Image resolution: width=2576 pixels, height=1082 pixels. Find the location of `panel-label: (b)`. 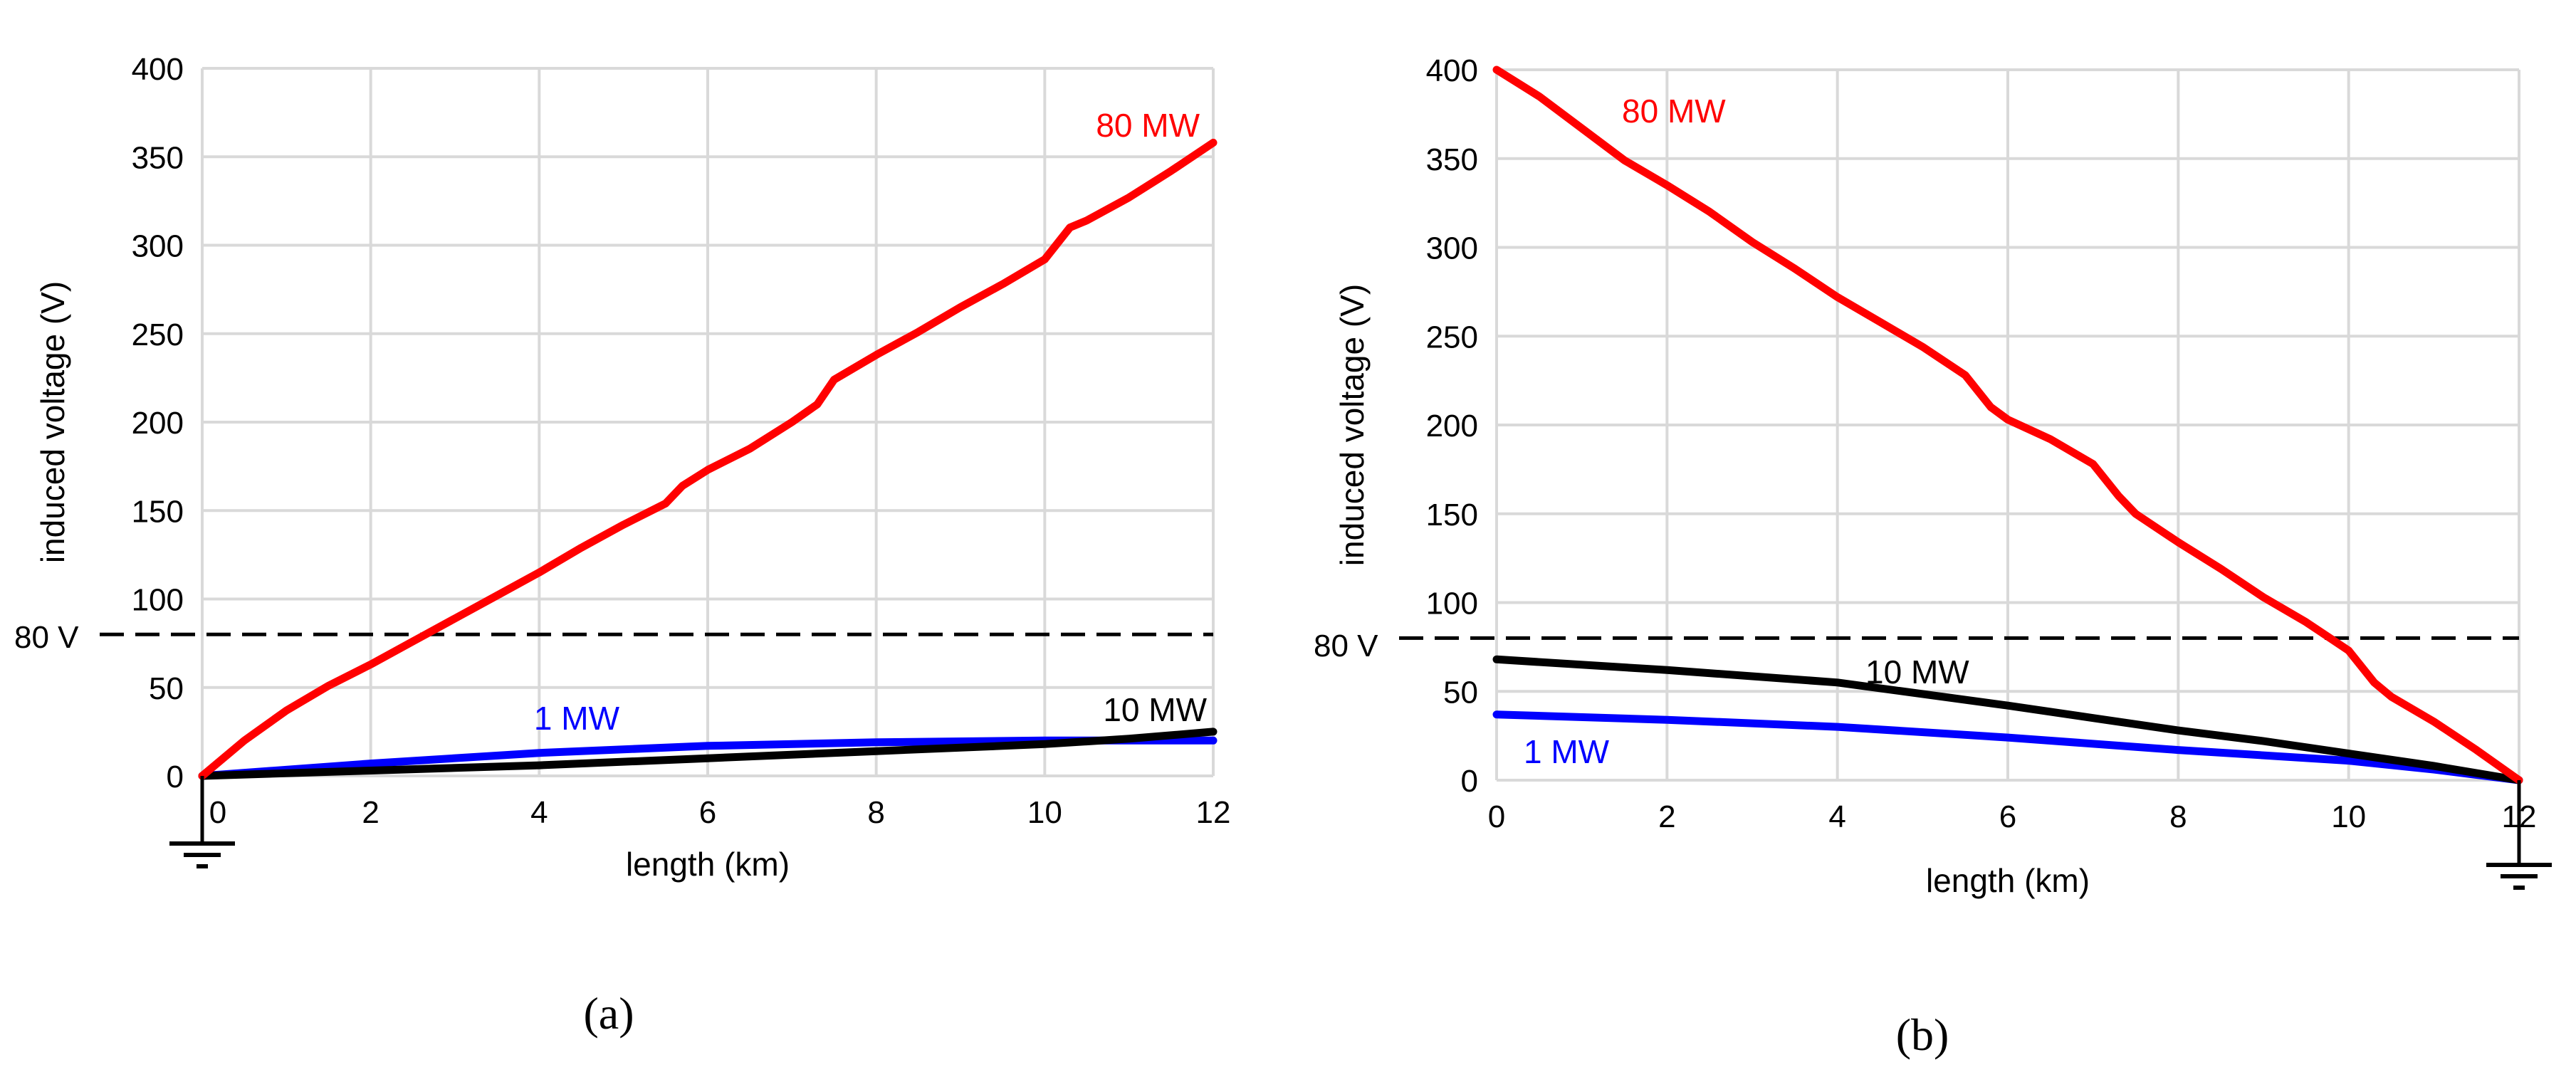

panel-label: (b) is located at coordinates (1922, 1035).